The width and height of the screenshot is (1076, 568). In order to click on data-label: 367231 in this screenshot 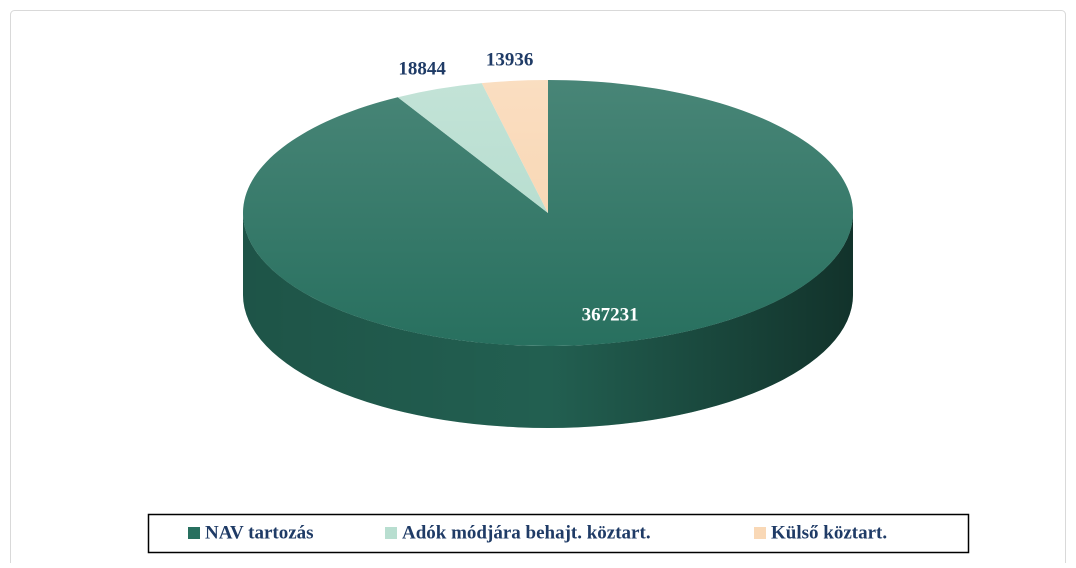, I will do `click(610, 314)`.